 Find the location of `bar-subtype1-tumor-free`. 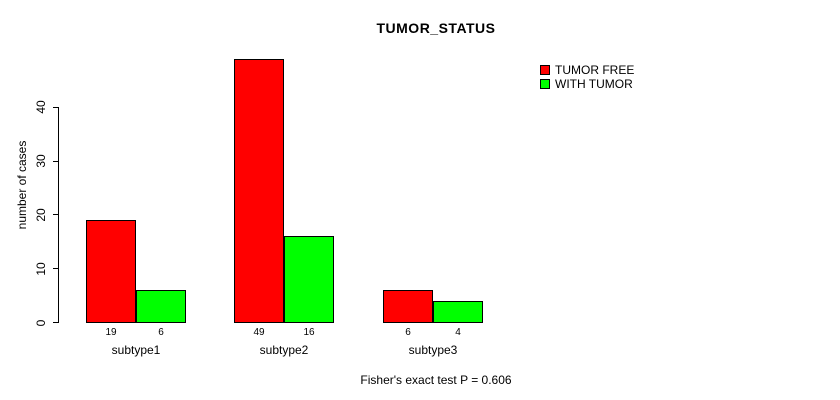

bar-subtype1-tumor-free is located at coordinates (111, 272).